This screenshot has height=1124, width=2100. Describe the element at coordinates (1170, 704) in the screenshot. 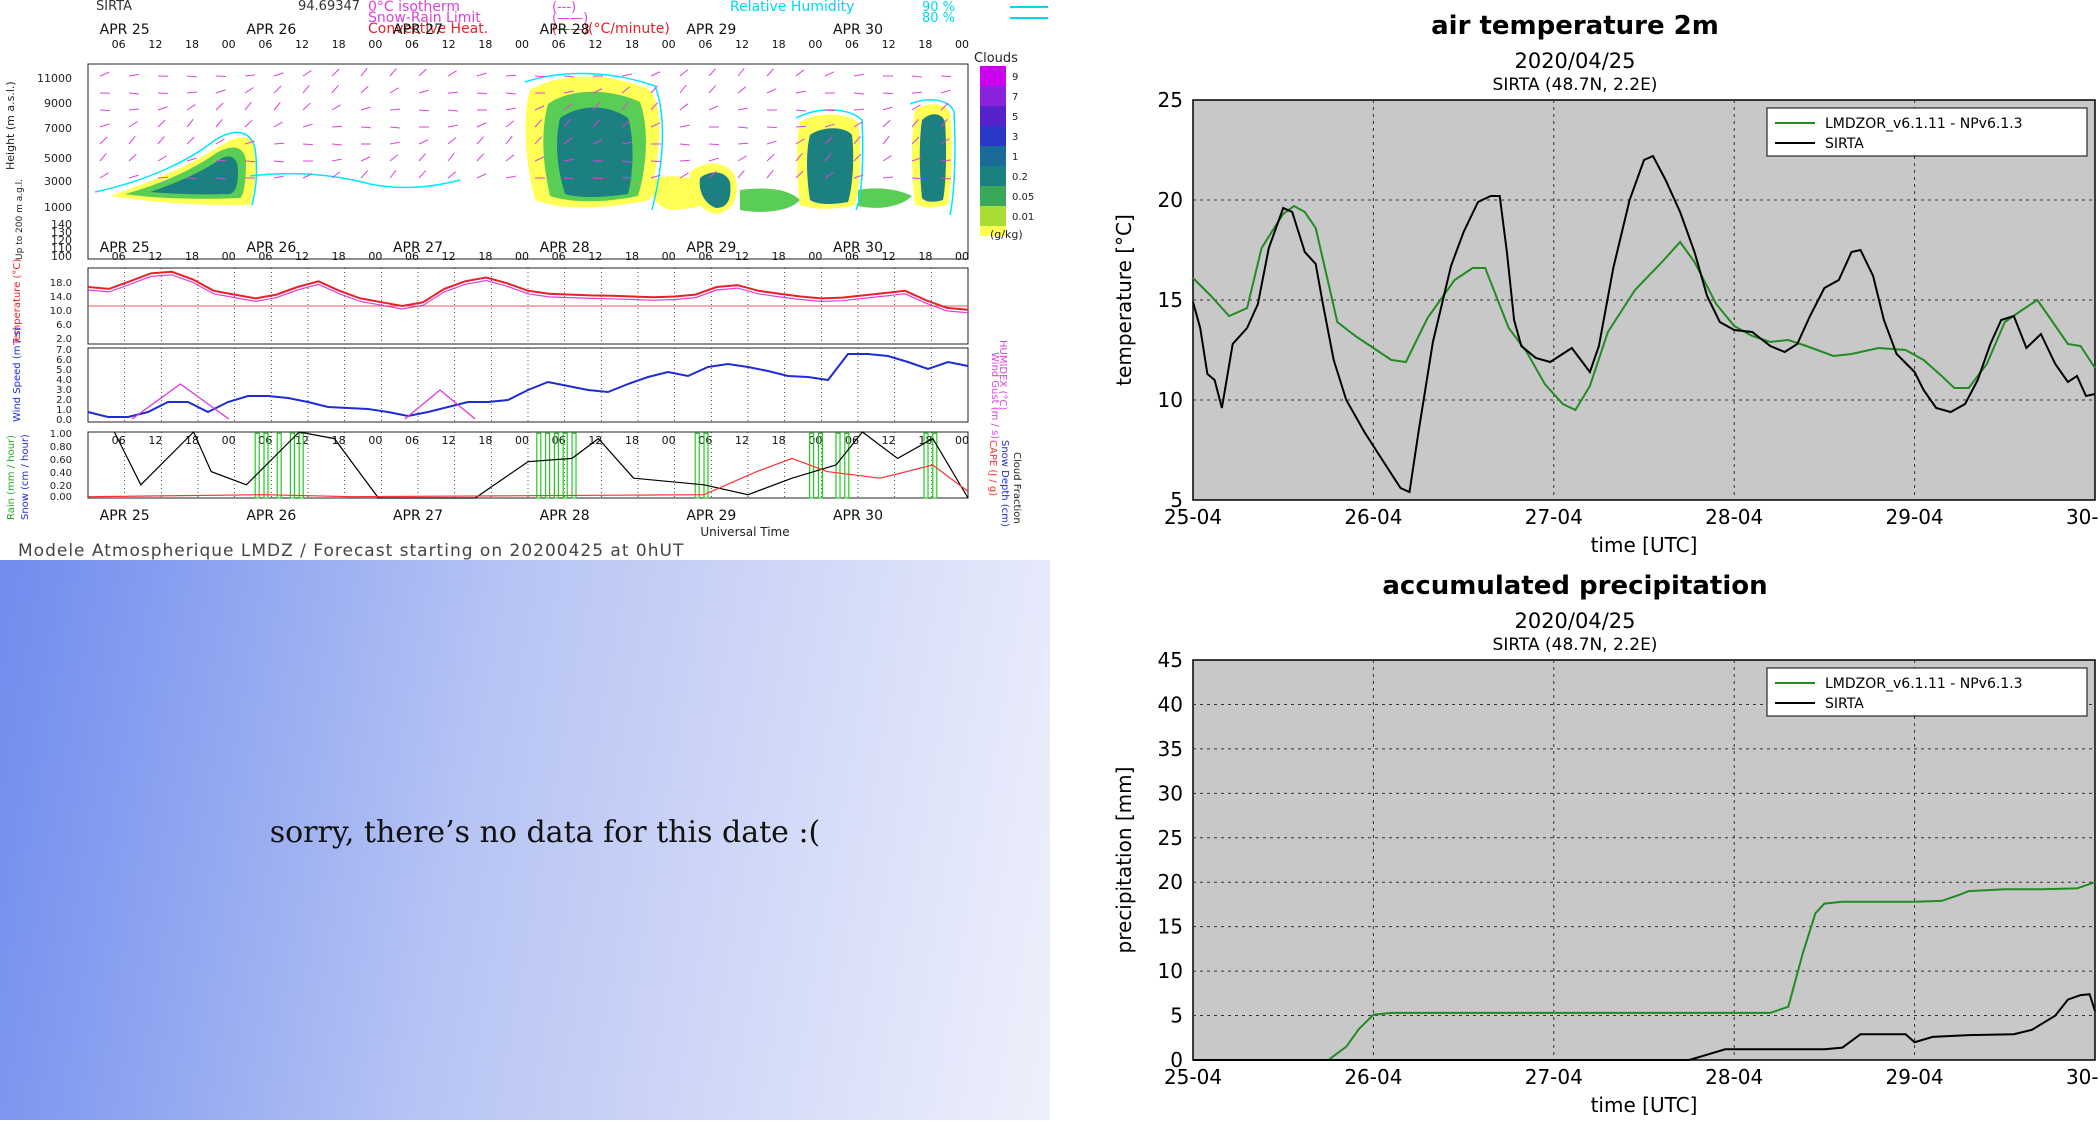

I see `y-tick-label: 40` at that location.